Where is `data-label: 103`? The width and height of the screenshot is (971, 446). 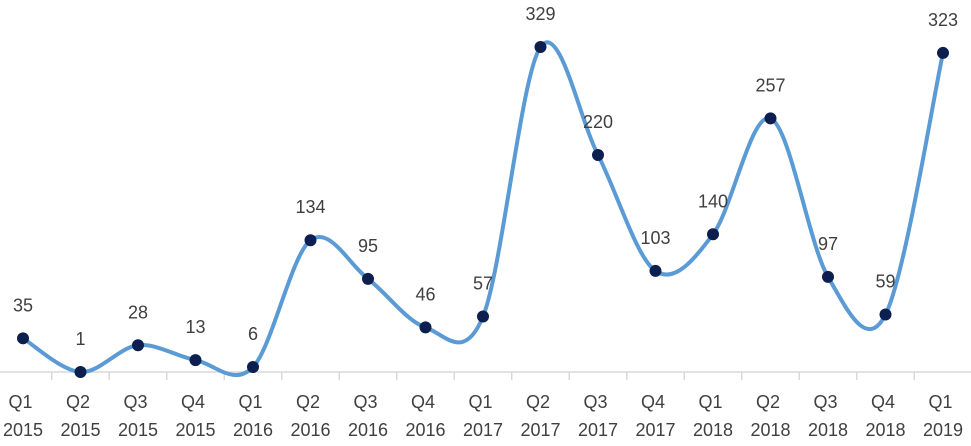 data-label: 103 is located at coordinates (655, 238).